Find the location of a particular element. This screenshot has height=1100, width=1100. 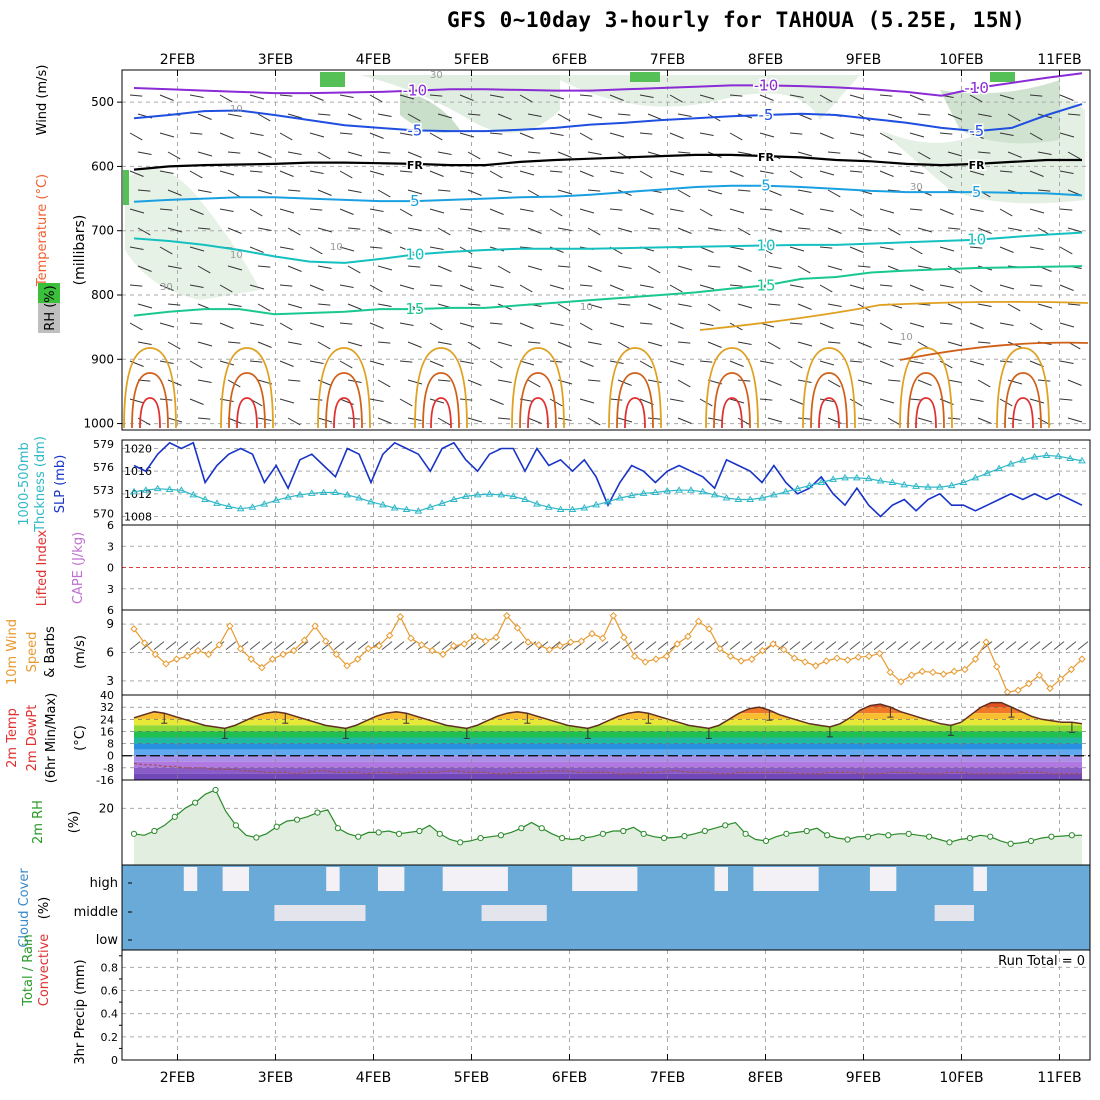

date-label-bottom: 6FEB is located at coordinates (569, 1078).